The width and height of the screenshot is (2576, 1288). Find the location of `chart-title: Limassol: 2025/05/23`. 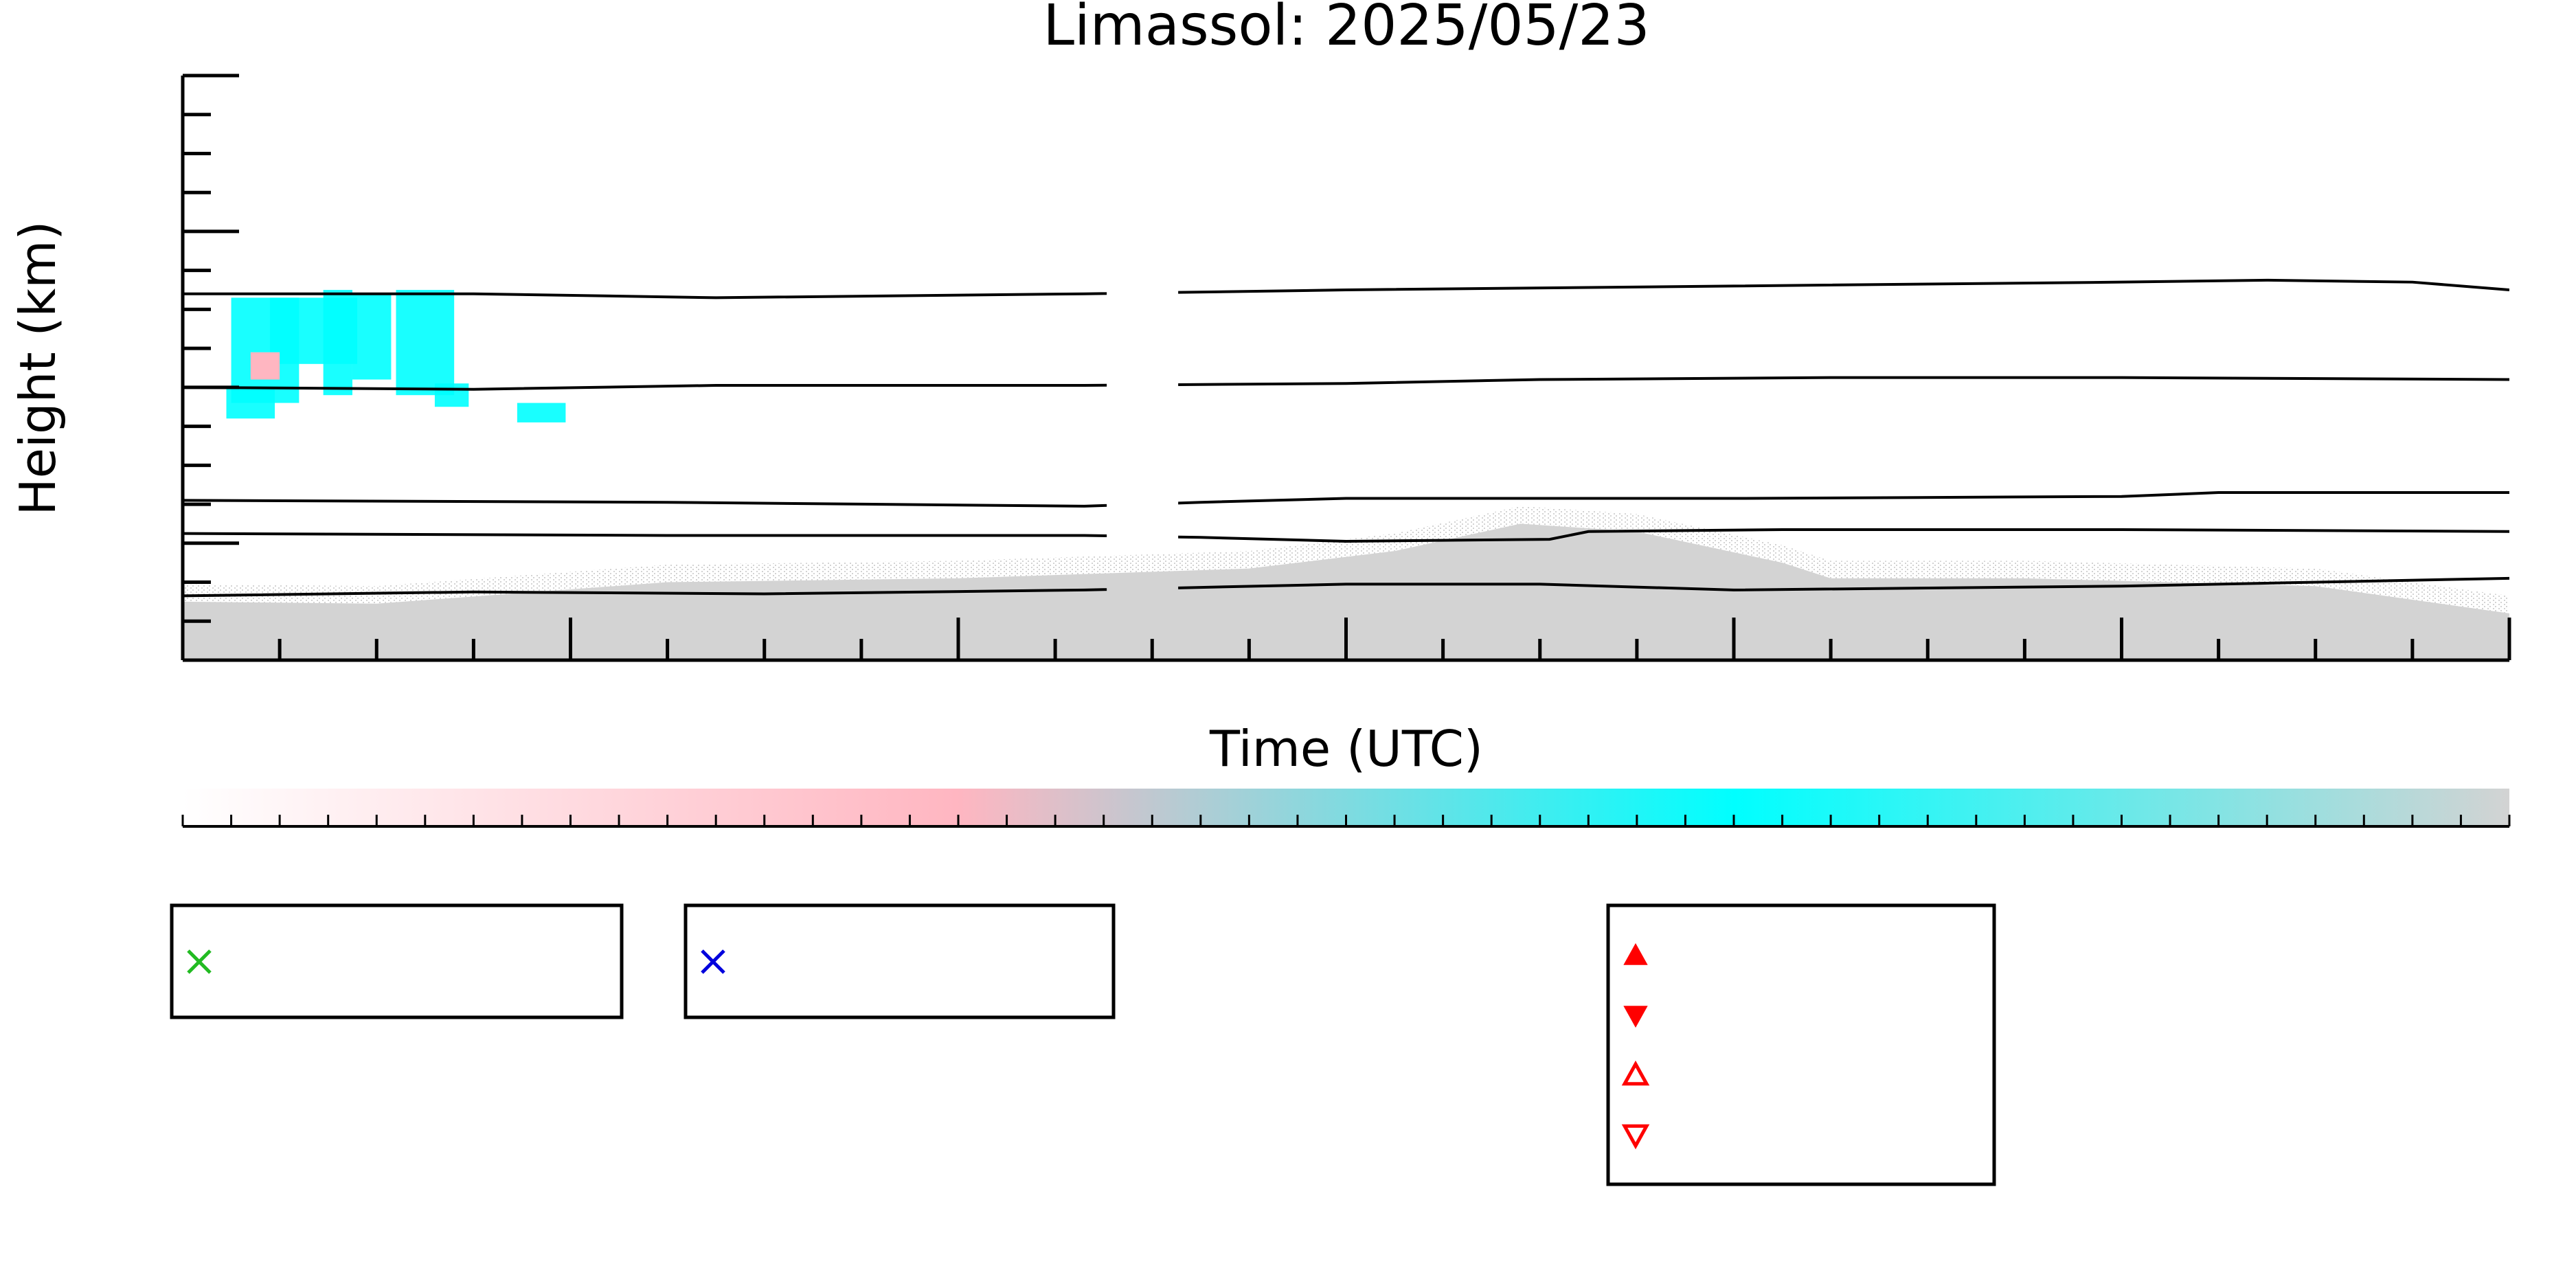

chart-title: Limassol: 2025/05/23 is located at coordinates (1346, 29).